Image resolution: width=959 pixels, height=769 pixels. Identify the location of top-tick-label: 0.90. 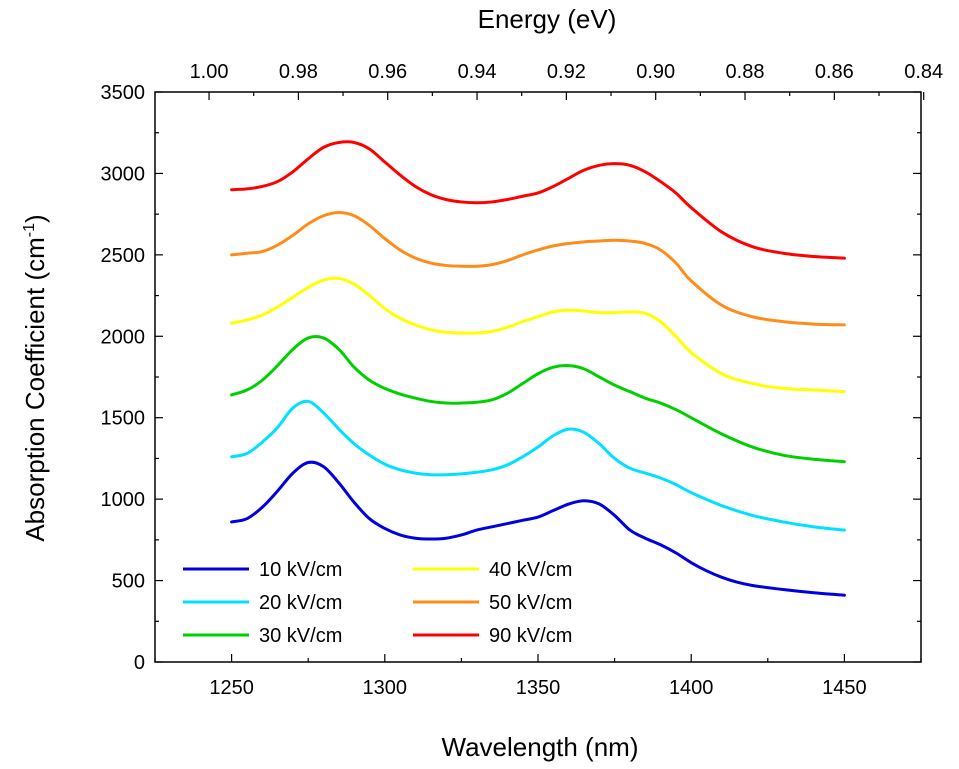
(655, 72).